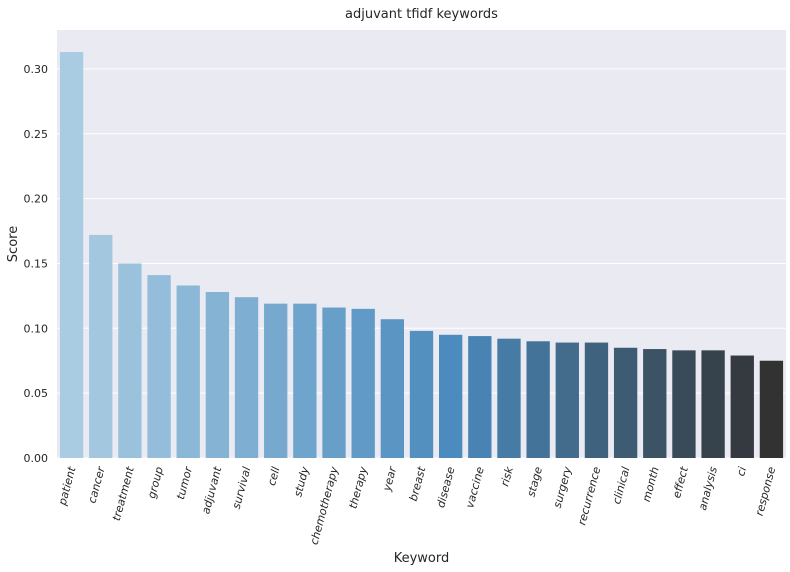 Image resolution: width=790 pixels, height=572 pixels. Describe the element at coordinates (596, 400) in the screenshot. I see `bar-recurrence` at that location.